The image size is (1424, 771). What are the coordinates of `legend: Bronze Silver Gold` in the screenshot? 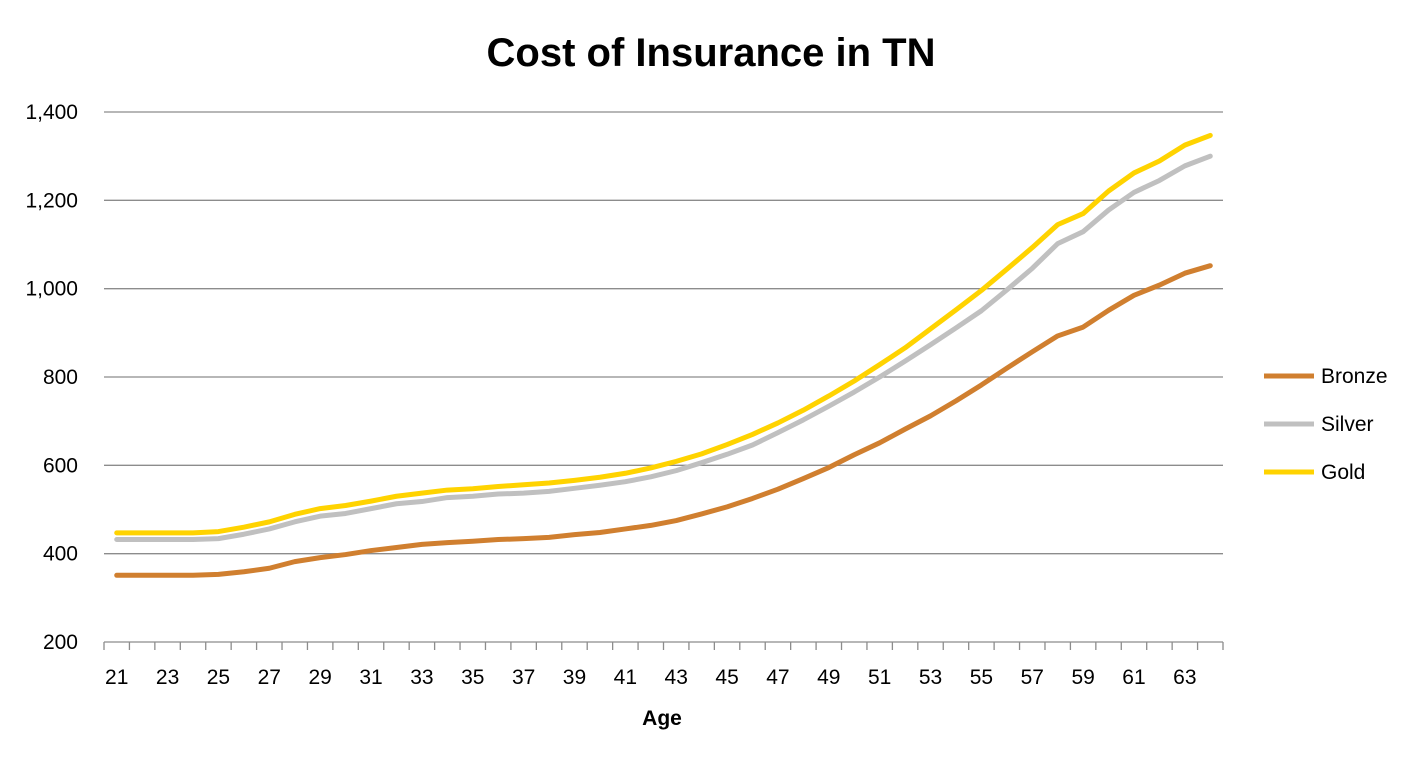 It's located at (1326, 424).